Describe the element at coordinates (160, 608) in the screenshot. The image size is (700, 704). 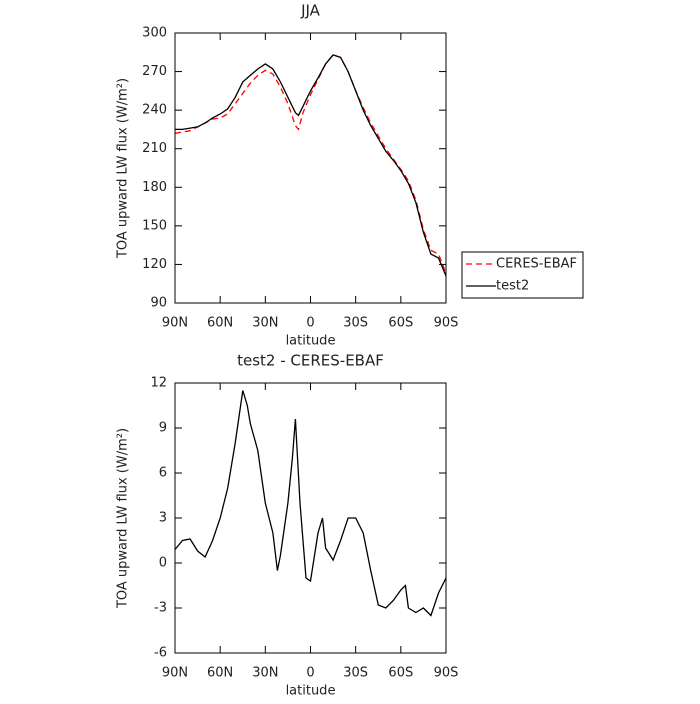
I see `y-tick-label: -3` at that location.